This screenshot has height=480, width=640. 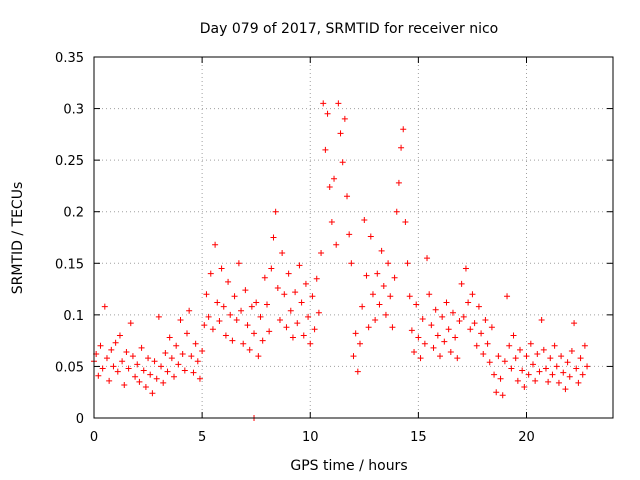 What do you see at coordinates (526, 437) in the screenshot?
I see `x-tick-label: 20` at bounding box center [526, 437].